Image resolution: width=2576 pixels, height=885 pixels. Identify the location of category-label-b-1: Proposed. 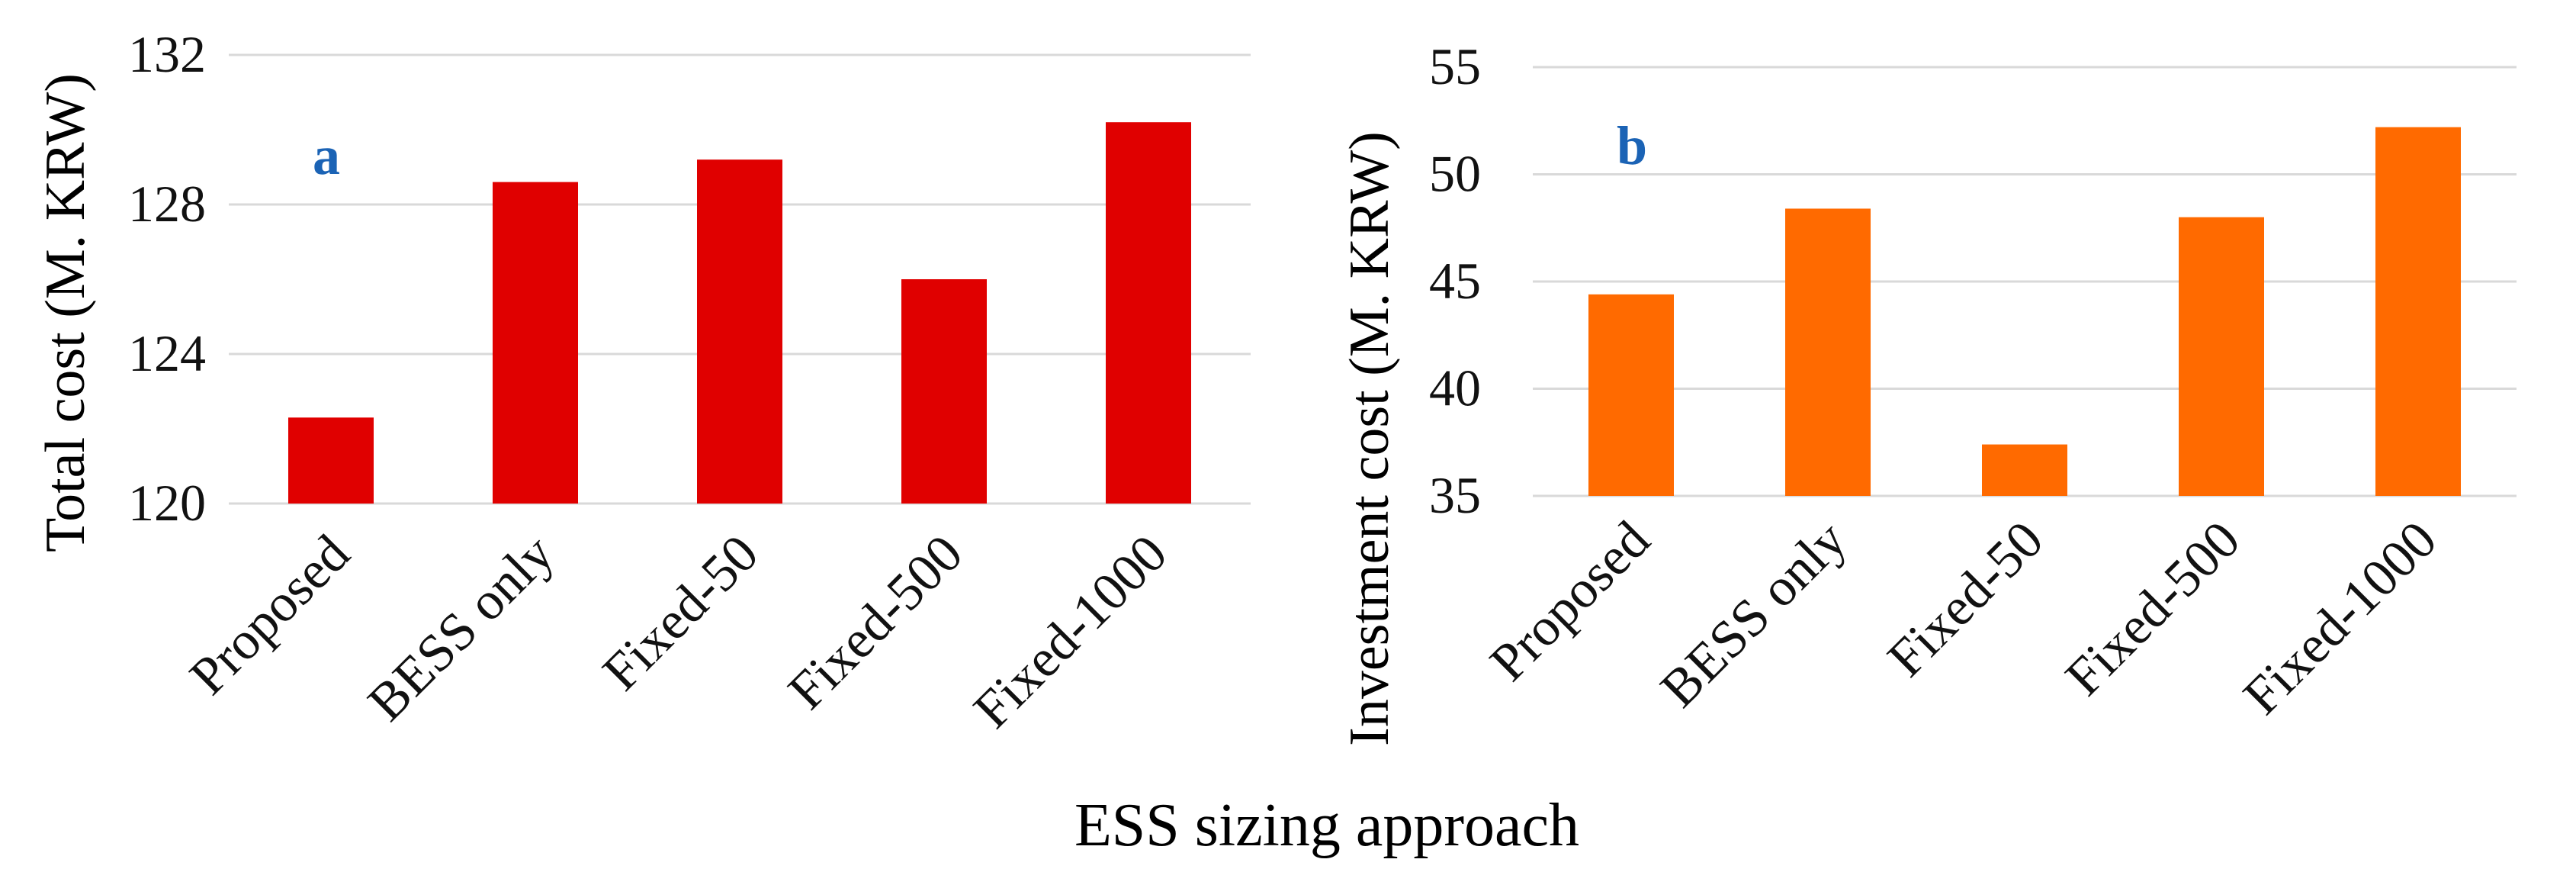
(1570, 601).